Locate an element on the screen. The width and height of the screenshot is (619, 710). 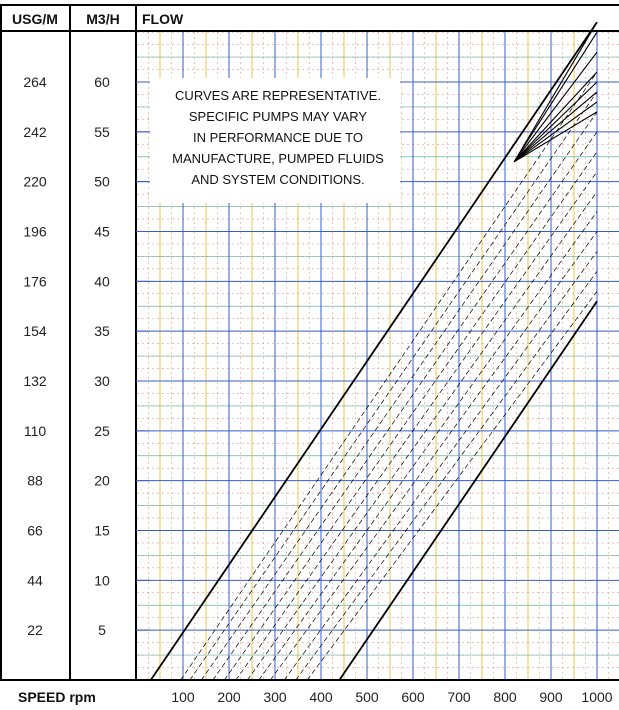
note-box is located at coordinates (275, 140).